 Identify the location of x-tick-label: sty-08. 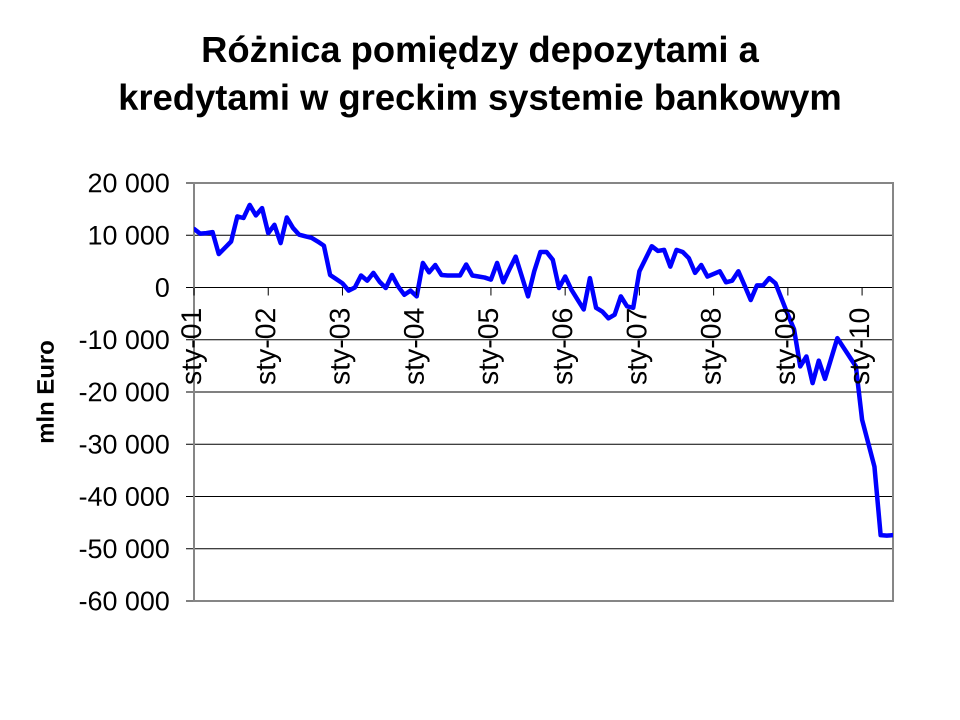
(713, 346).